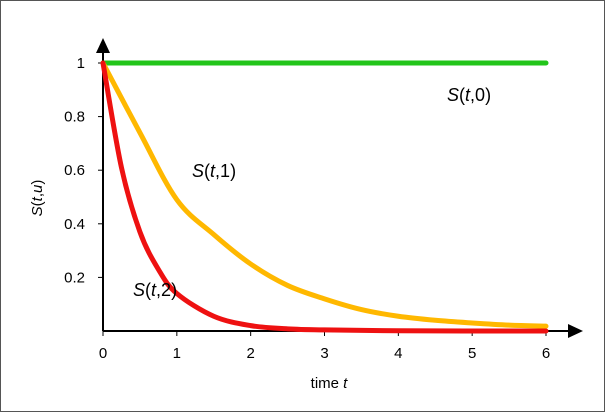  Describe the element at coordinates (103, 45) in the screenshot. I see `y-axis-arrow-icon` at that location.